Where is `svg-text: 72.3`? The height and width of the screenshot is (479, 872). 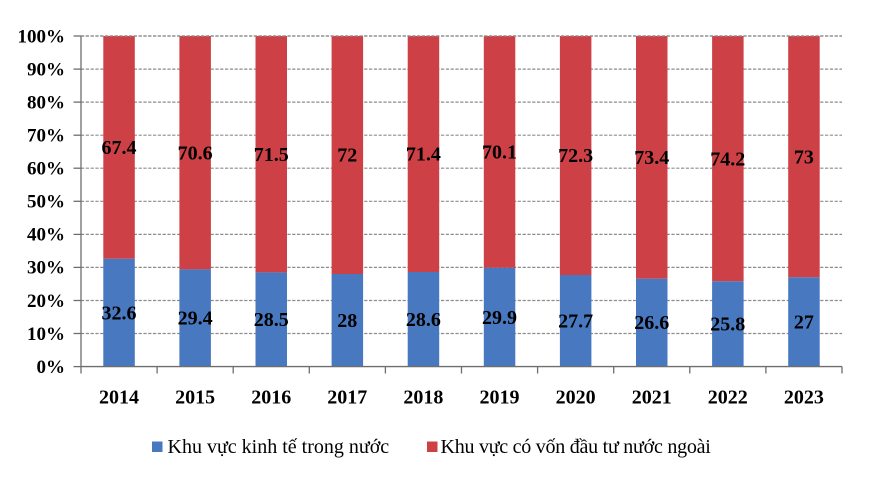 svg-text: 72.3 is located at coordinates (575, 156).